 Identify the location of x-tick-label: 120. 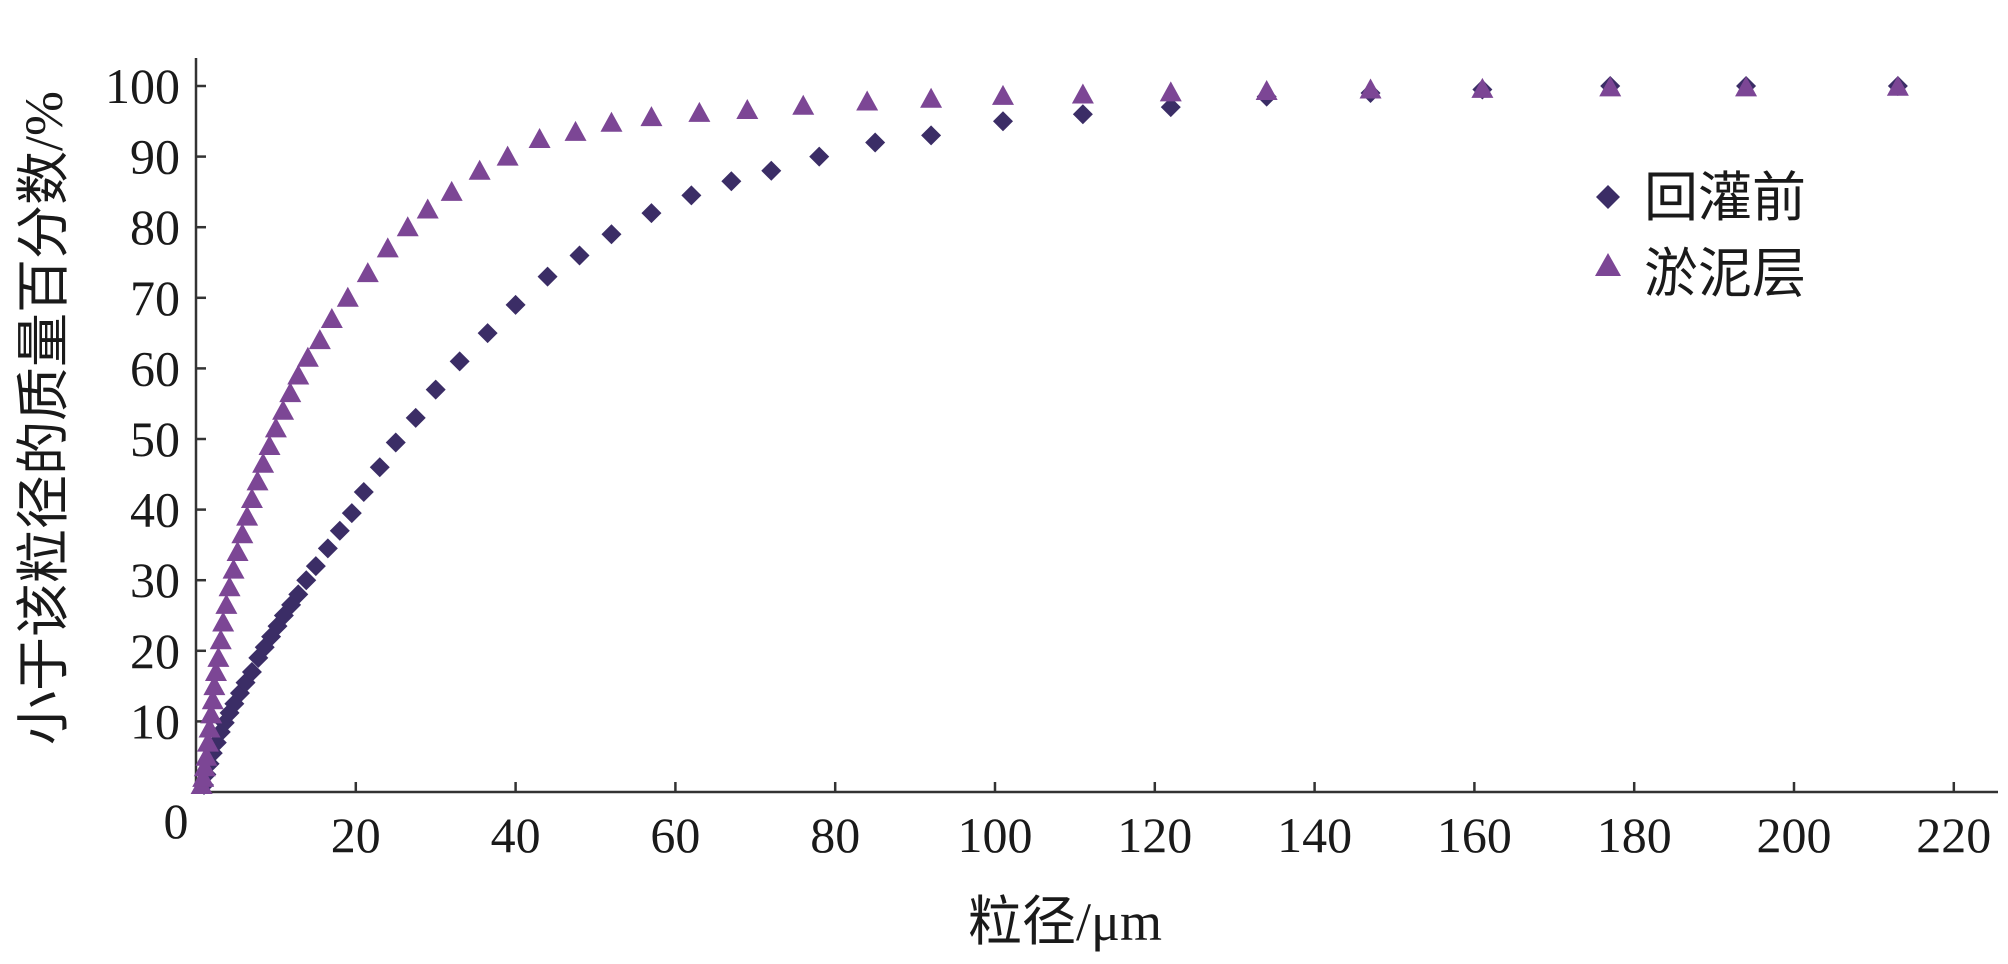
(1154, 835).